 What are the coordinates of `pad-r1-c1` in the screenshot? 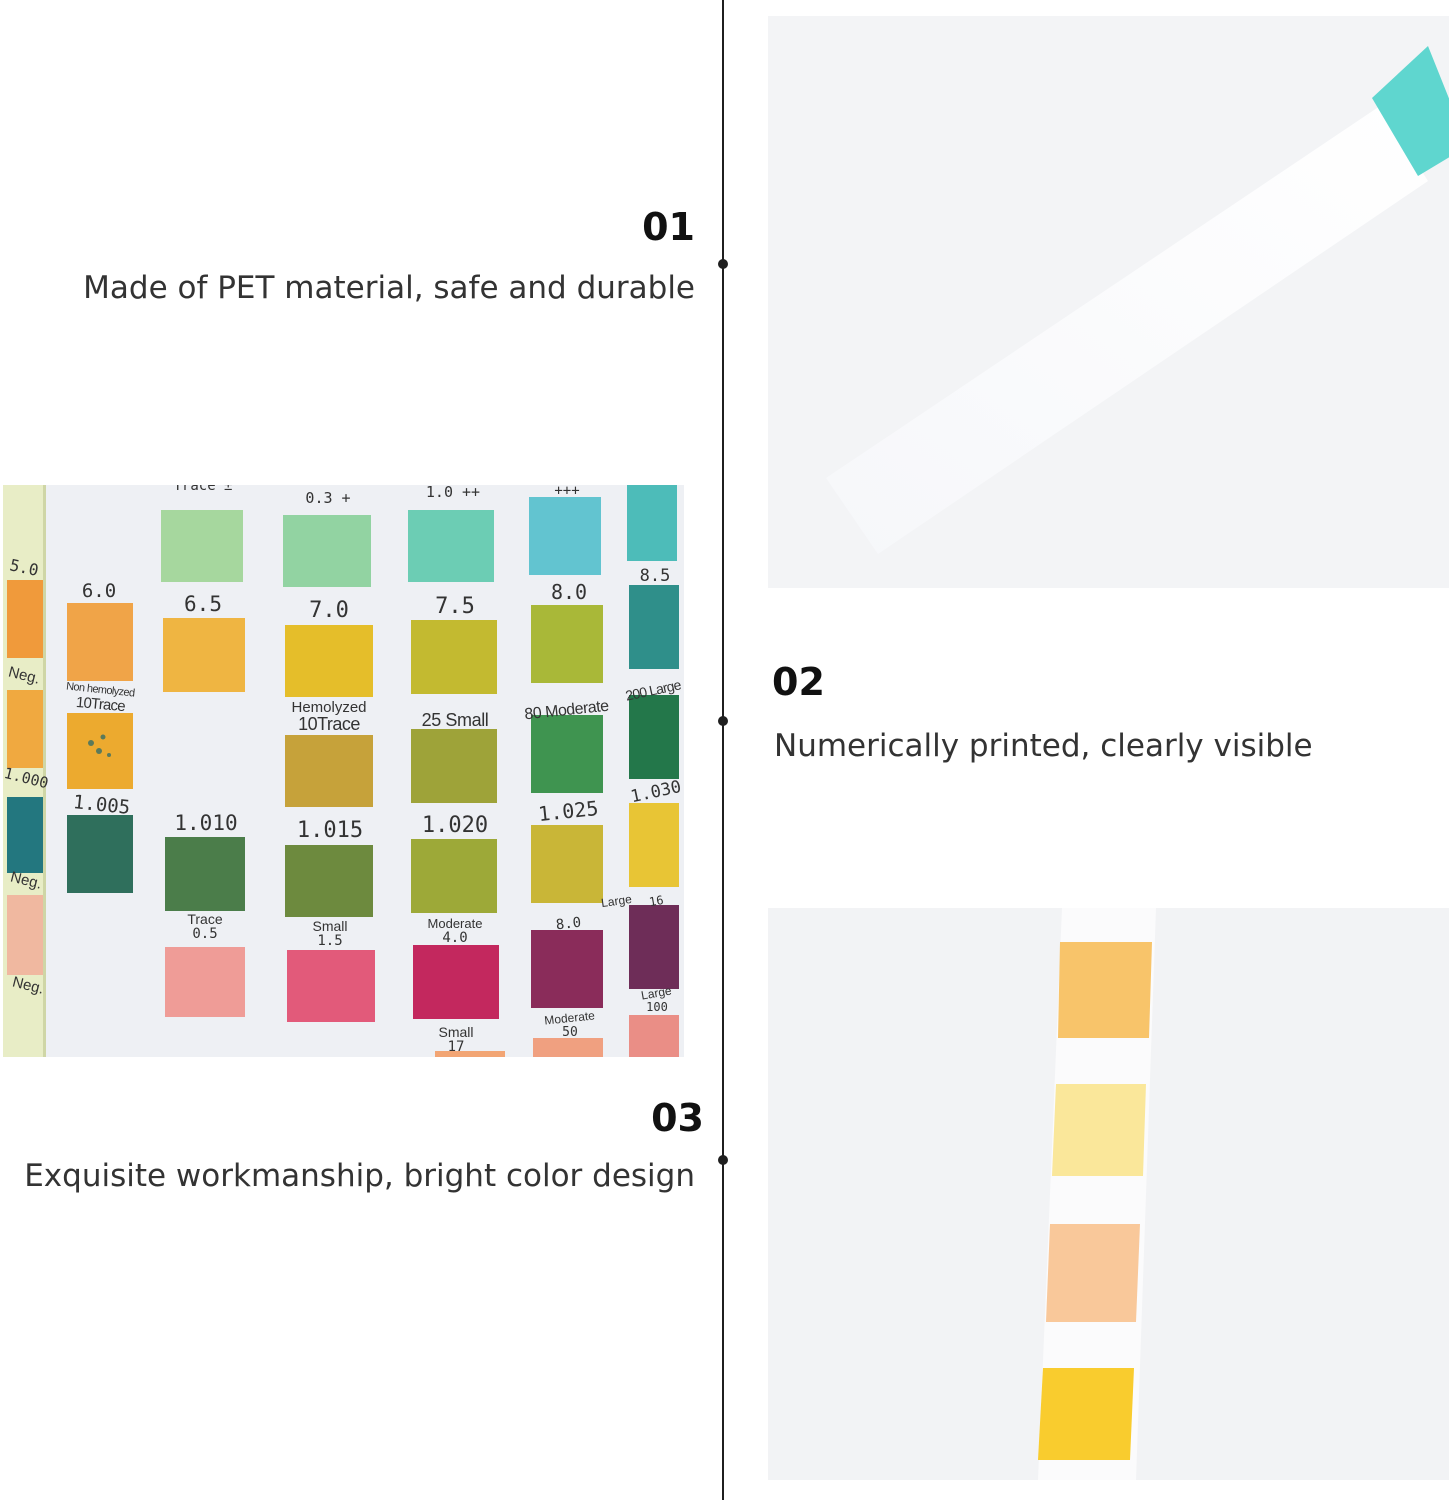 It's located at (100, 642).